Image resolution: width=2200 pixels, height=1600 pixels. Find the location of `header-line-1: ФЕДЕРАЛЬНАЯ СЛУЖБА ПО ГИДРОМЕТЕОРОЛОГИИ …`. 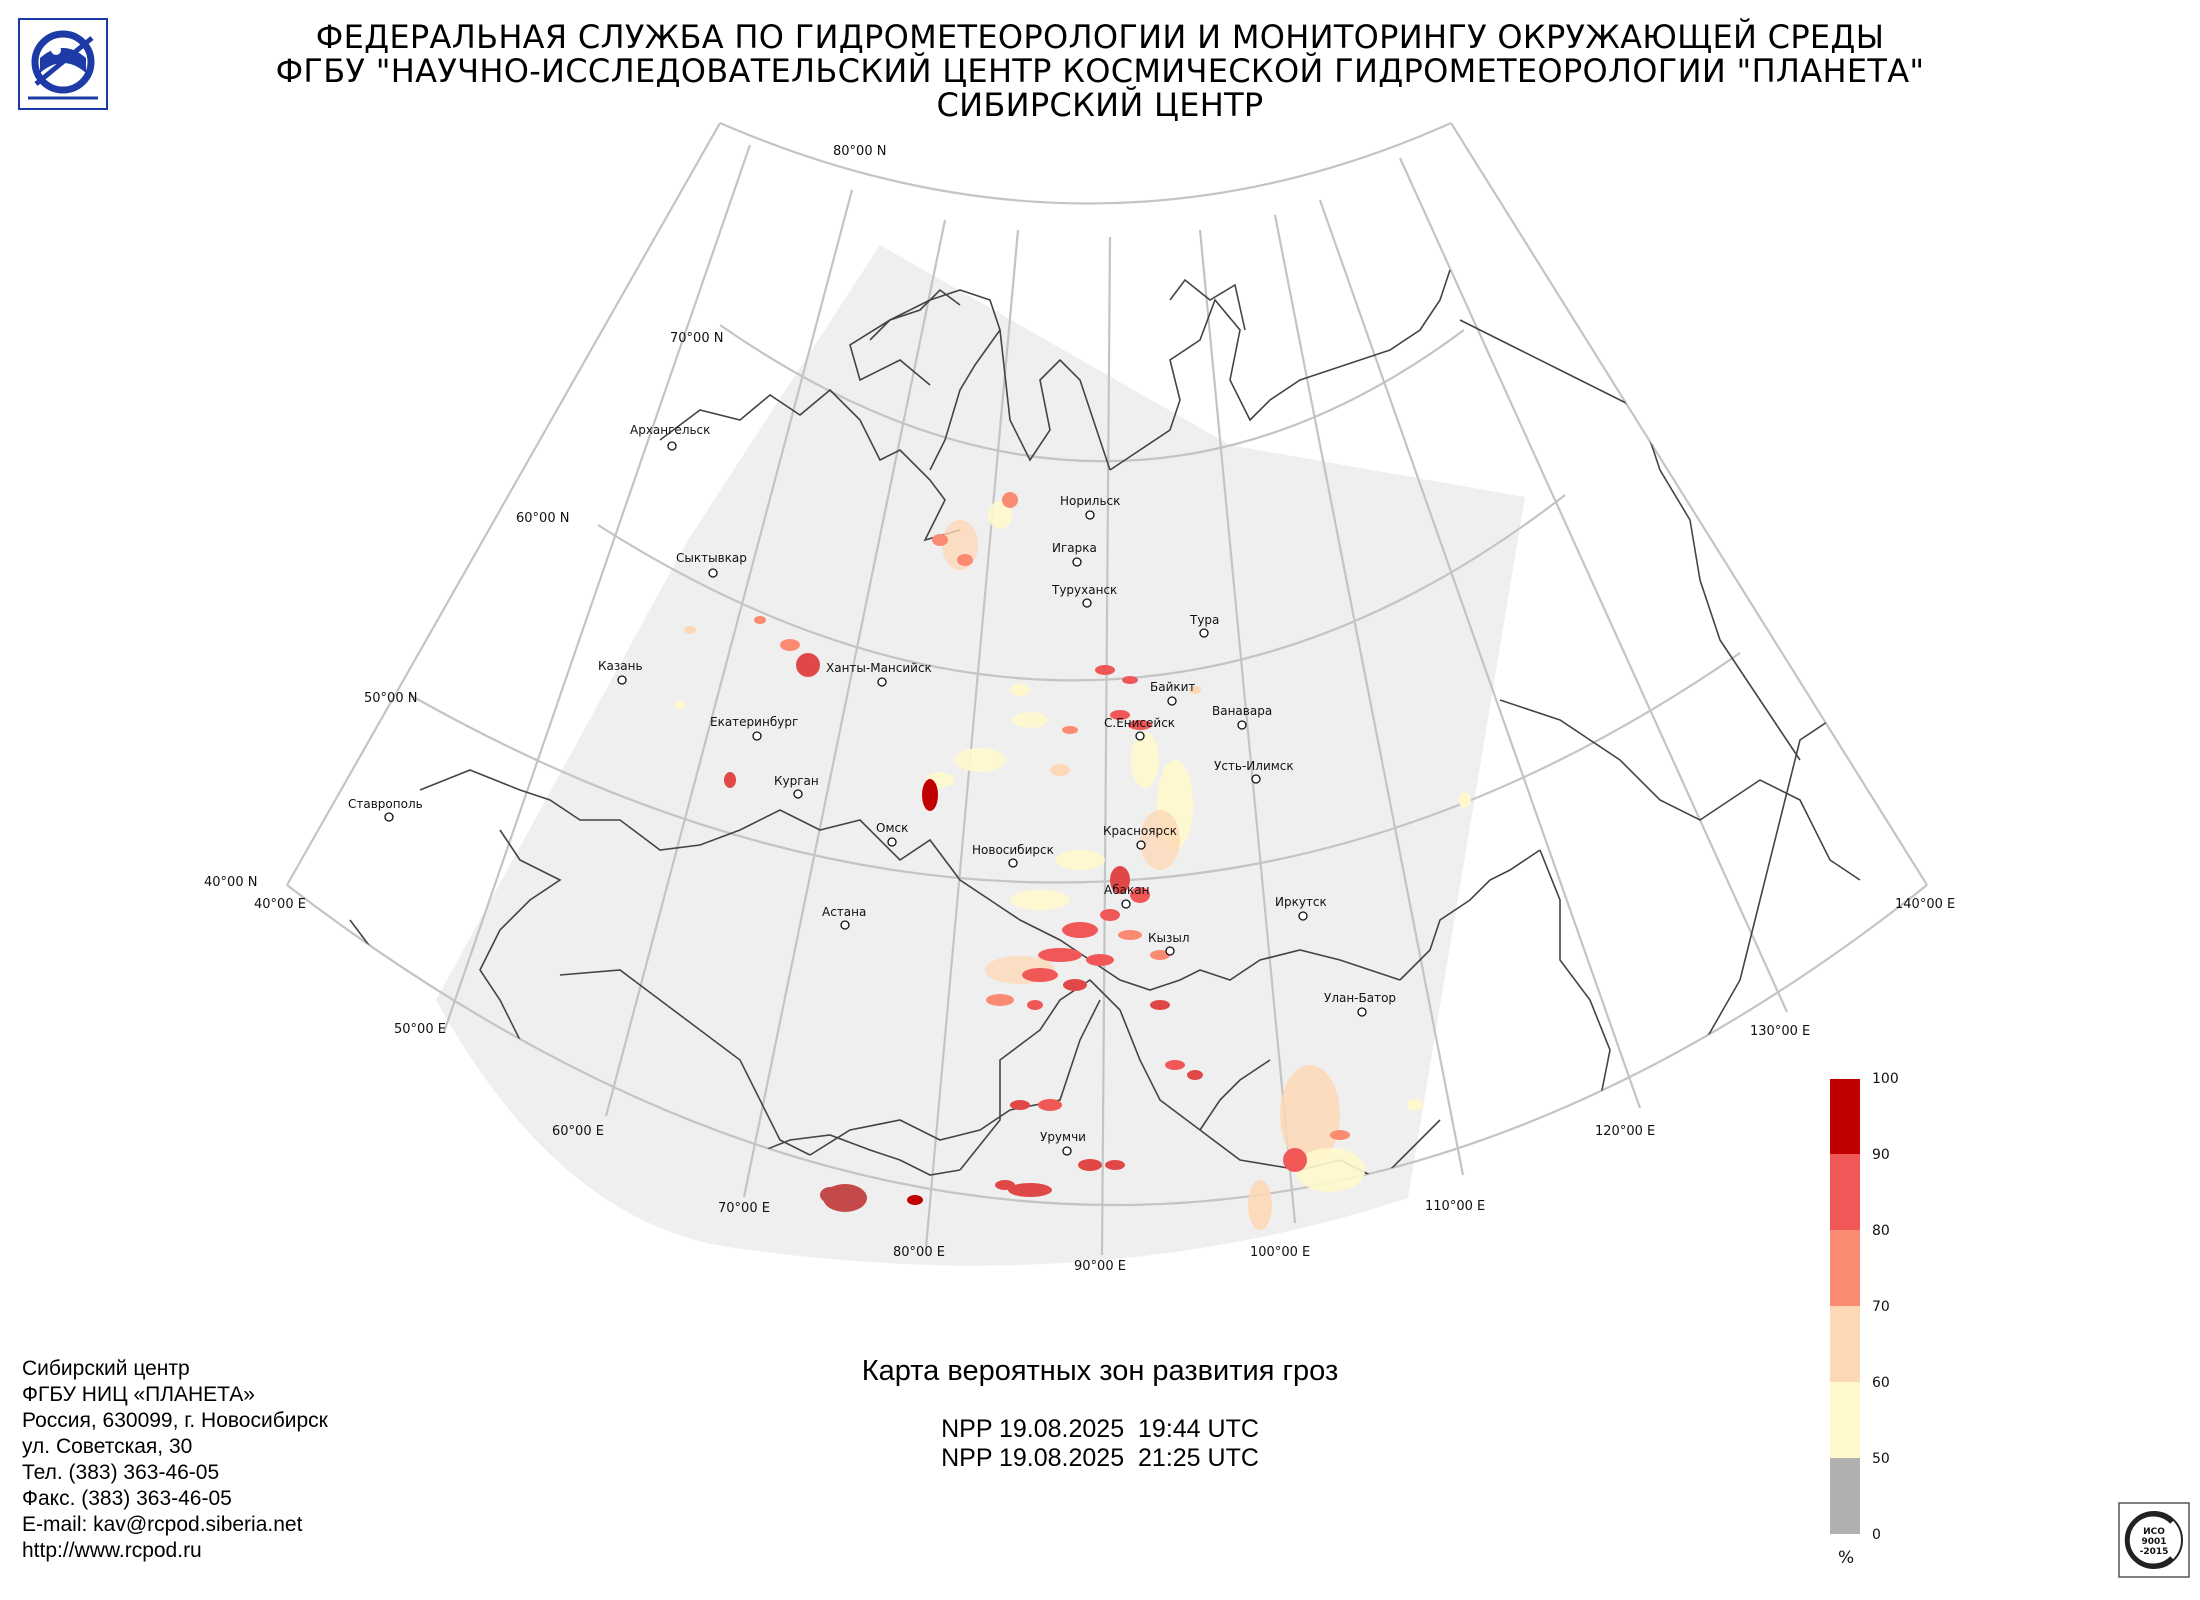

header-line-1: ФЕДЕРАЛЬНАЯ СЛУЖБА ПО ГИДРОМЕТЕОРОЛОГИИ … is located at coordinates (1100, 37).